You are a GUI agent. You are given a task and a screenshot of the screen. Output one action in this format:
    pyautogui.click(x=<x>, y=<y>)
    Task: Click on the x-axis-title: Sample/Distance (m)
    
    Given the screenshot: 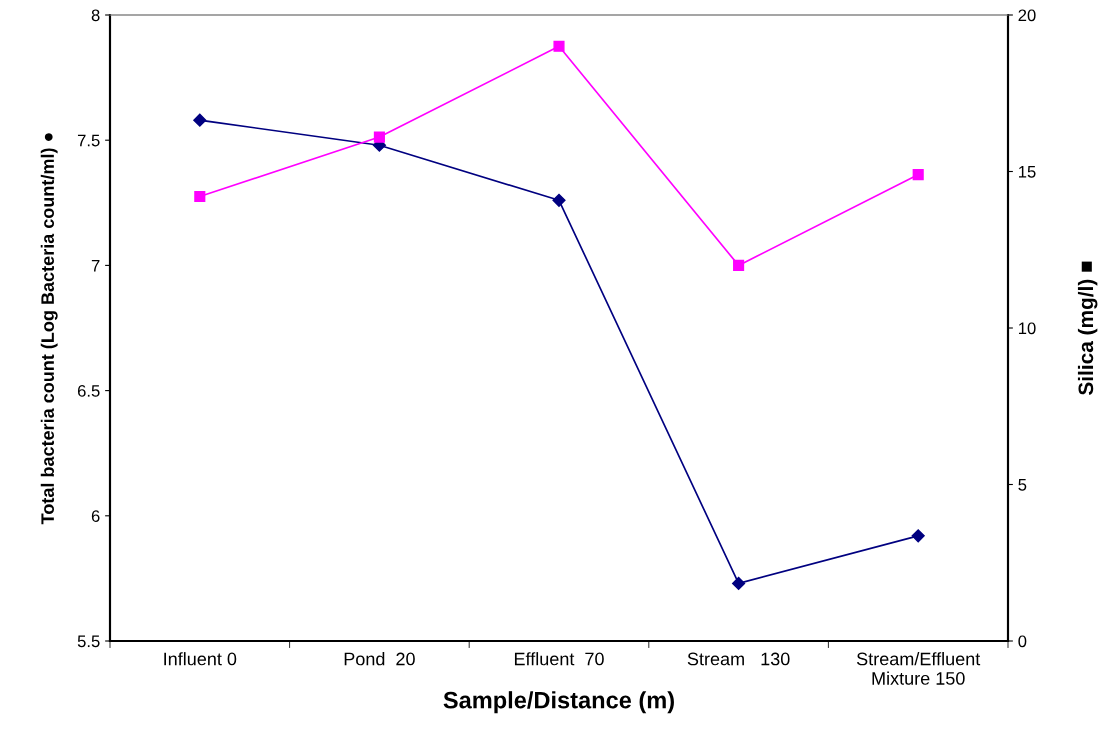 What is the action you would take?
    pyautogui.click(x=558, y=702)
    